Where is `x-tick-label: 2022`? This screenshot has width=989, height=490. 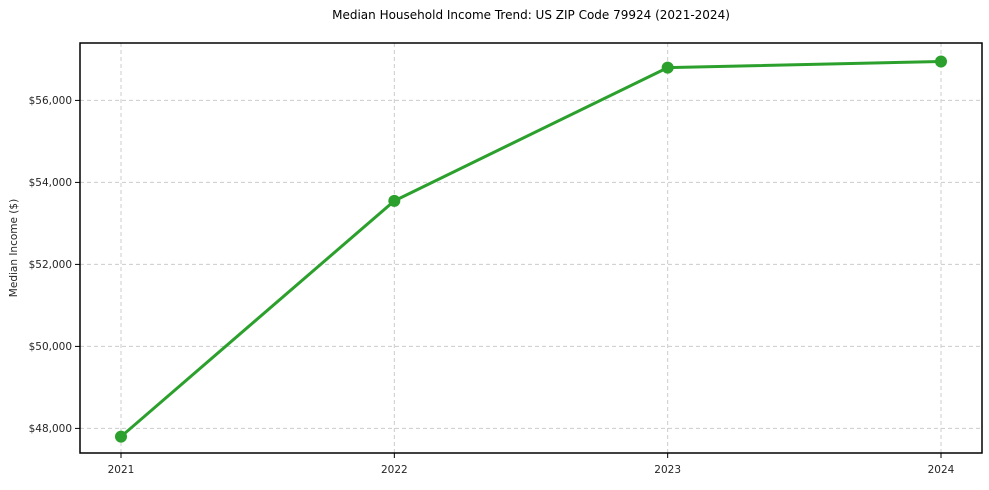 x-tick-label: 2022 is located at coordinates (394, 470).